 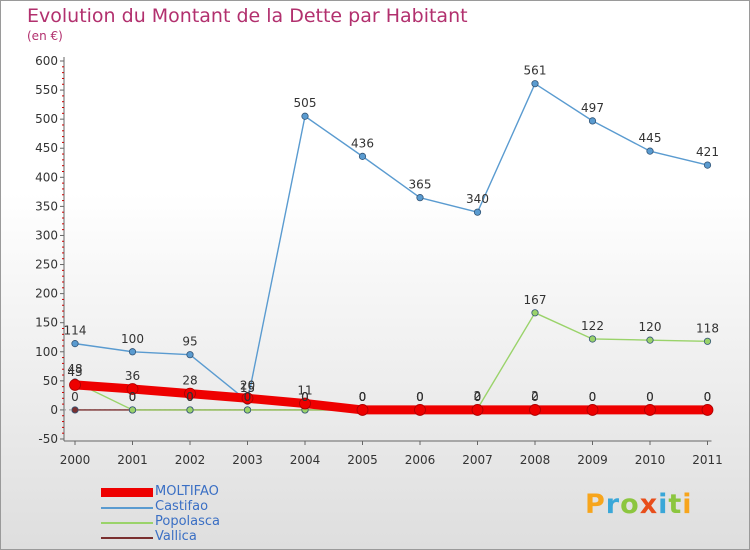 I want to click on logo-letter: i, so click(x=663, y=504).